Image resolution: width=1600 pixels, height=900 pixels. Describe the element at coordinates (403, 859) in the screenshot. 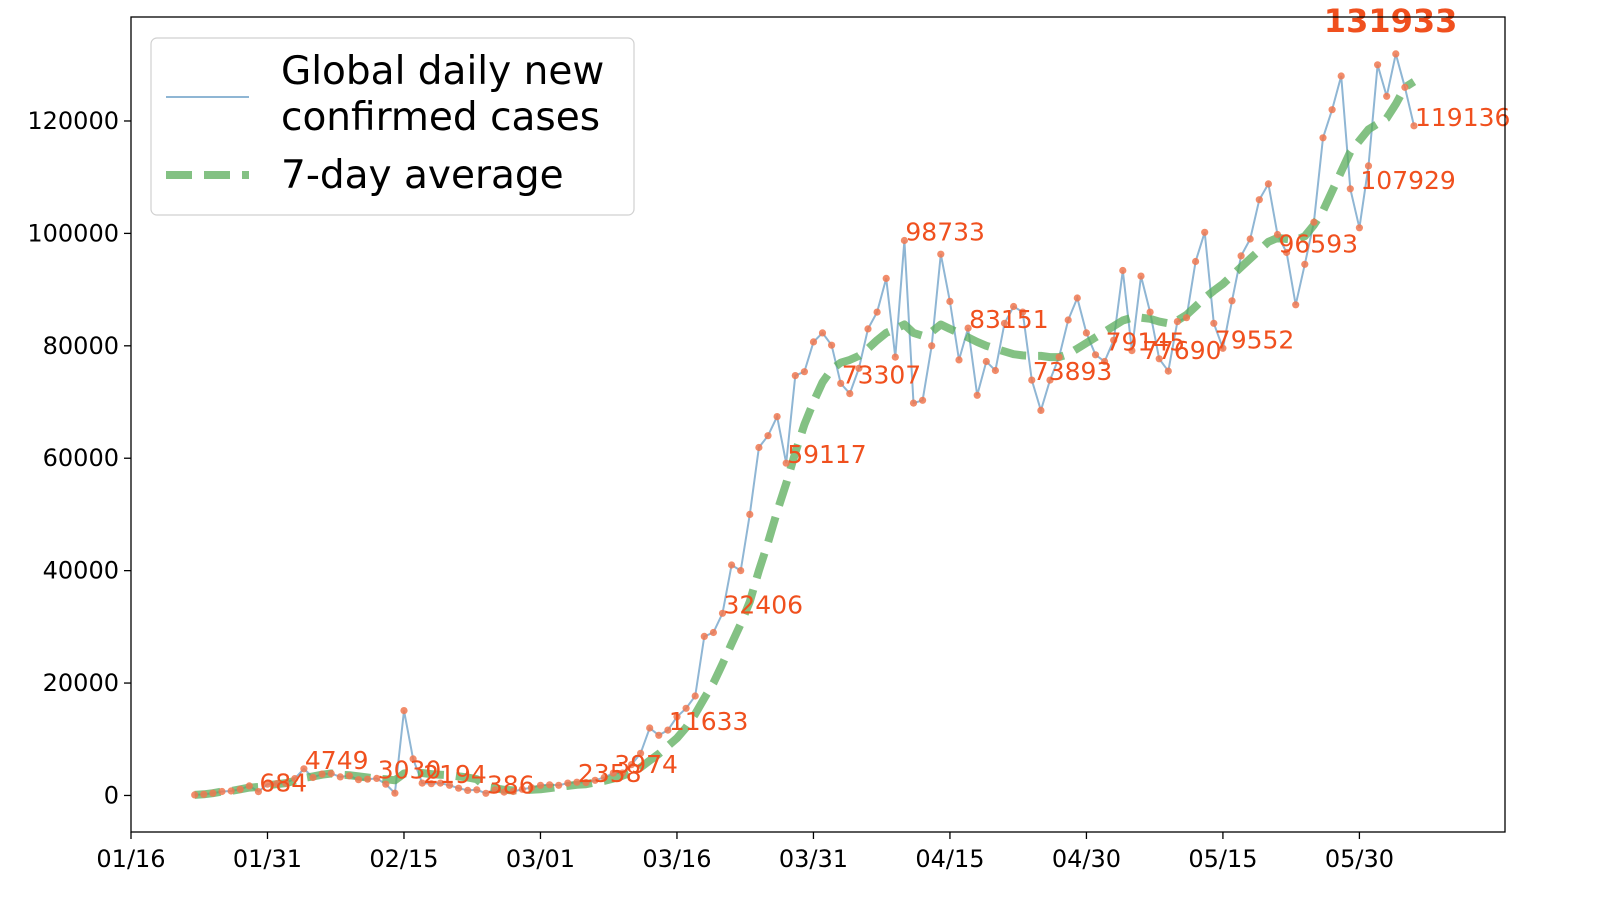

I see `x-tick-label: 02/15` at that location.